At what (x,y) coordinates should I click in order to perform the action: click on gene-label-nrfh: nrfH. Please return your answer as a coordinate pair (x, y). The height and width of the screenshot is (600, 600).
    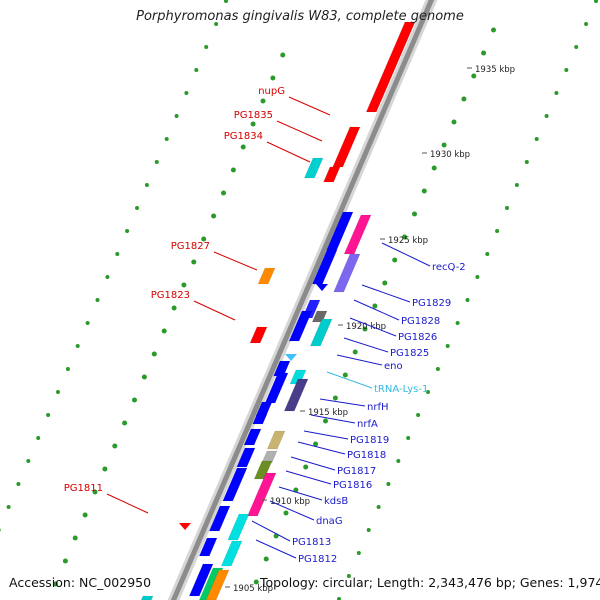
    Looking at the image, I should click on (378, 407).